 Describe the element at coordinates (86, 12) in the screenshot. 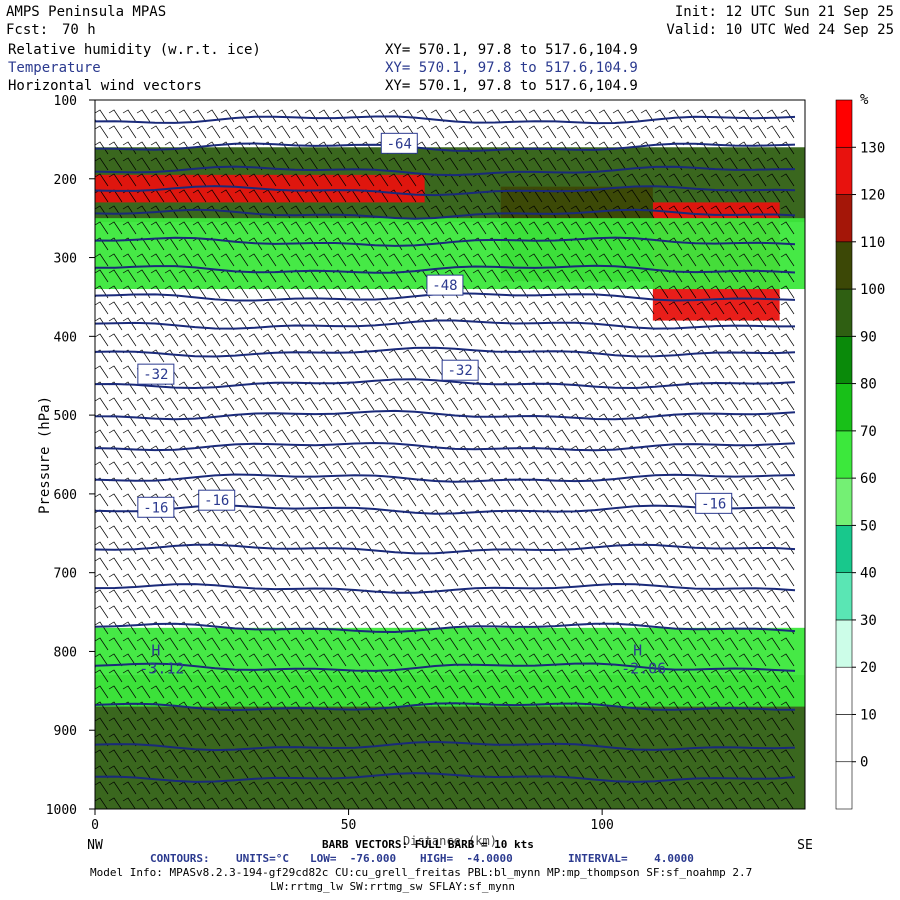

I see `app-title: AMPS Peninsula MPAS` at that location.